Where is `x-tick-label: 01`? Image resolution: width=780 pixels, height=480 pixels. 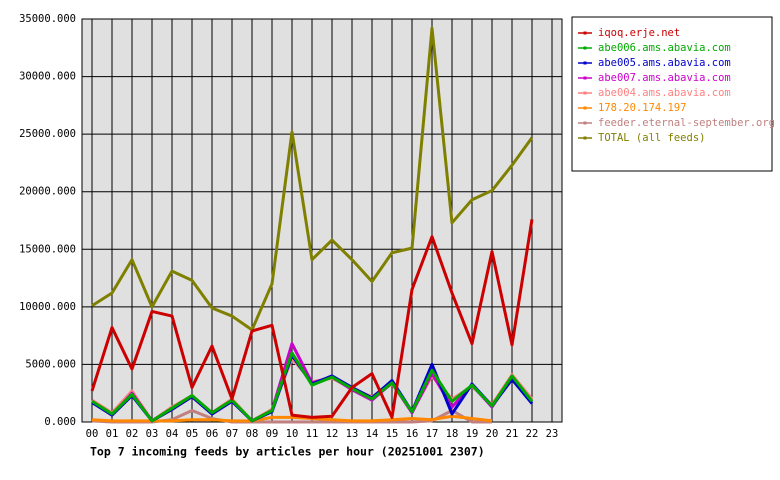 x-tick-label: 01 is located at coordinates (112, 434).